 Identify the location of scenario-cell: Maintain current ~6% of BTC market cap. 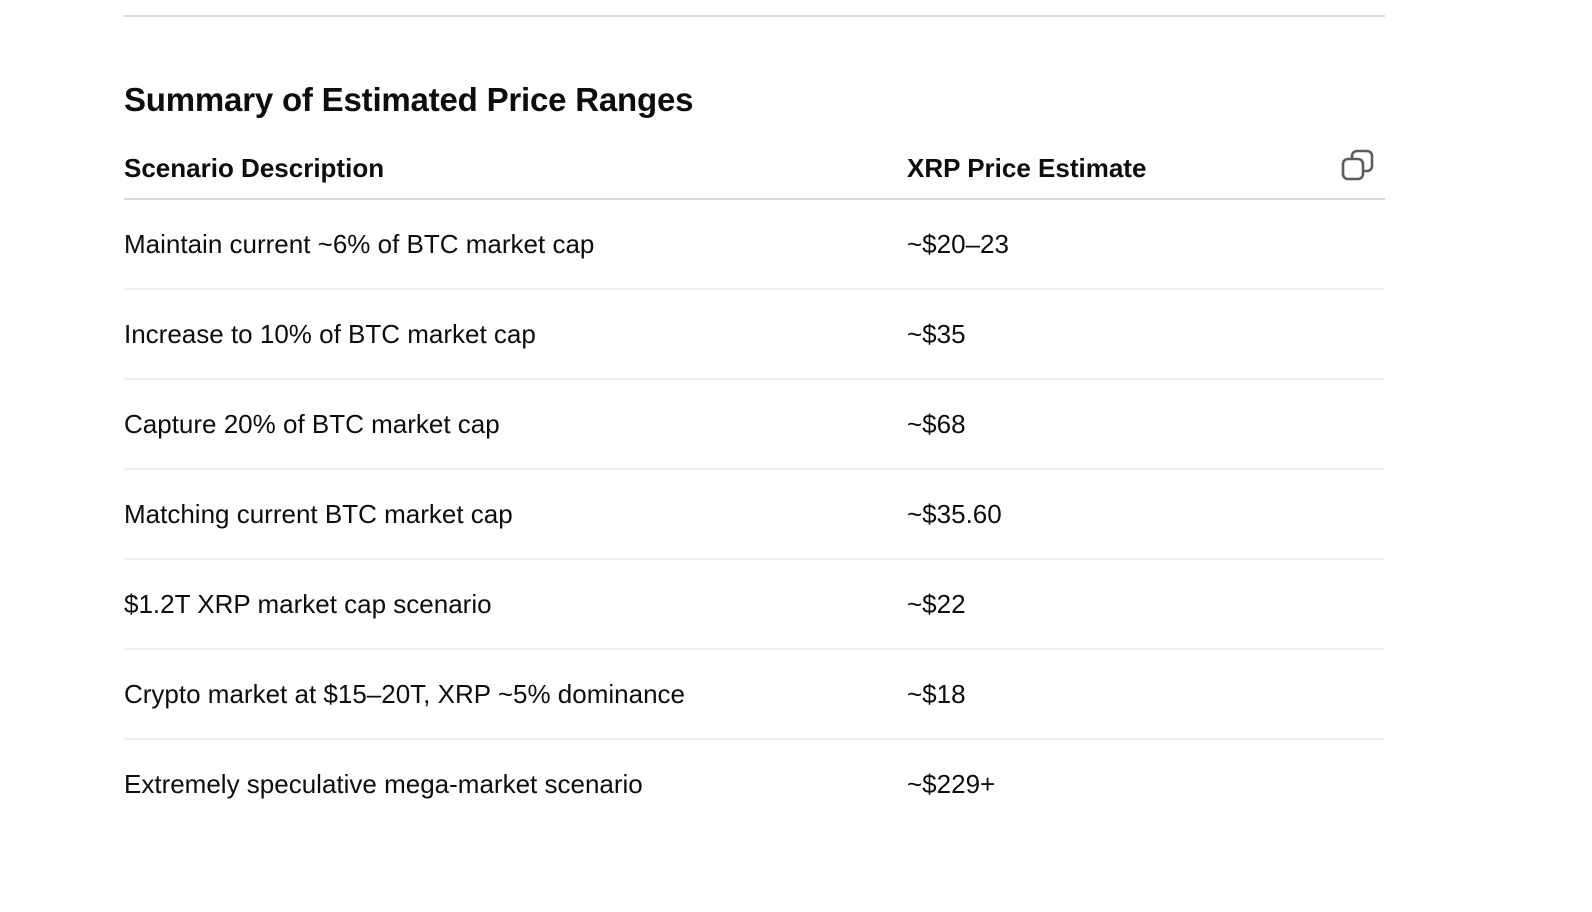
(359, 244).